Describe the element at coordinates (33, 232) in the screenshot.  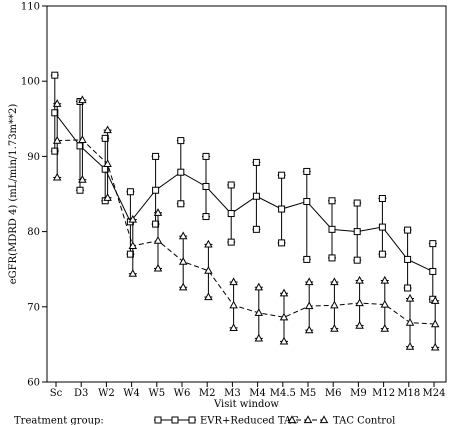
I see `y-tick-label: 80` at that location.